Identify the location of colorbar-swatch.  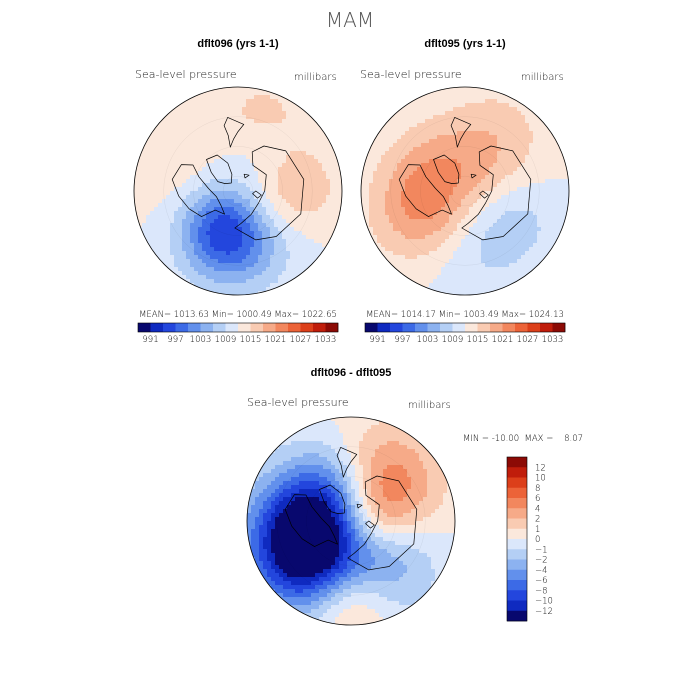
(144, 327).